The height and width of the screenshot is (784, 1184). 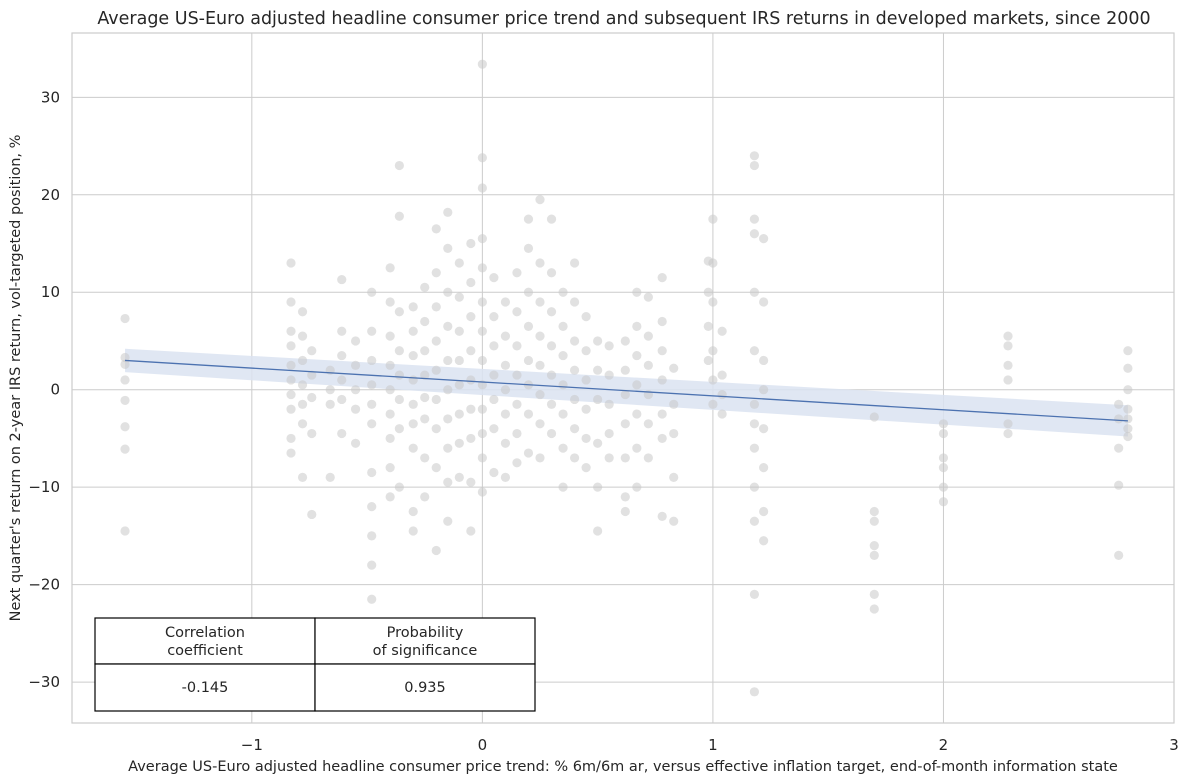 I want to click on probability-value: 0.935, so click(x=425, y=688).